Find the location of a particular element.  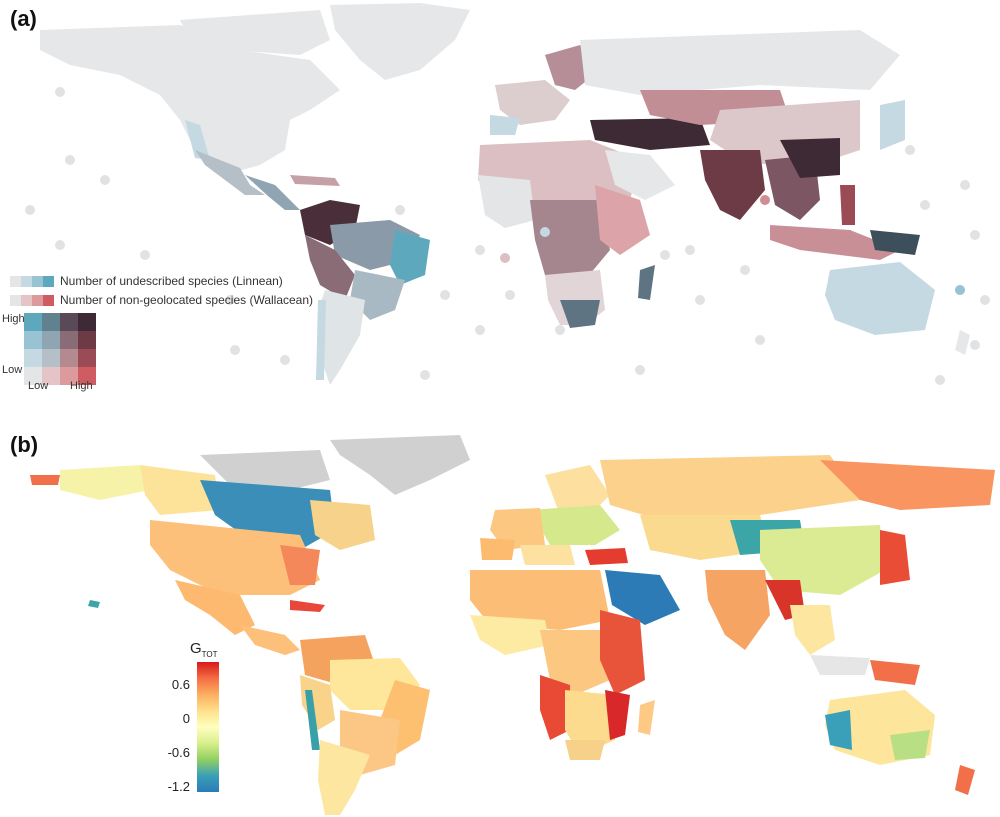

korea-japan is located at coordinates (895, 557).